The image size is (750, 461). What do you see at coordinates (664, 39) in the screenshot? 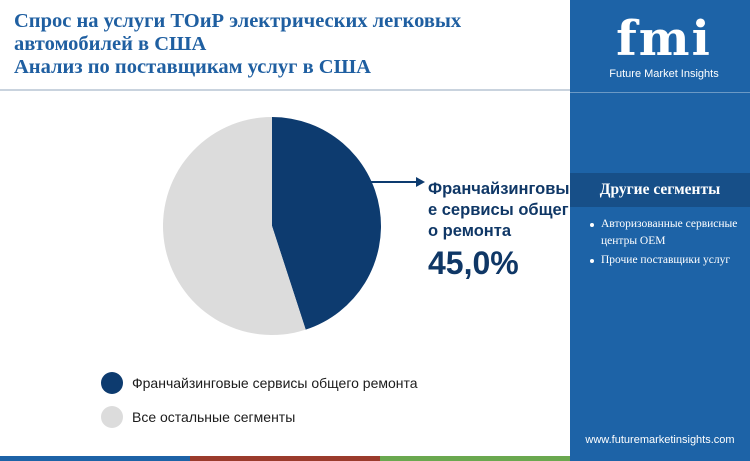
I see `logo-mark: fmi` at bounding box center [664, 39].